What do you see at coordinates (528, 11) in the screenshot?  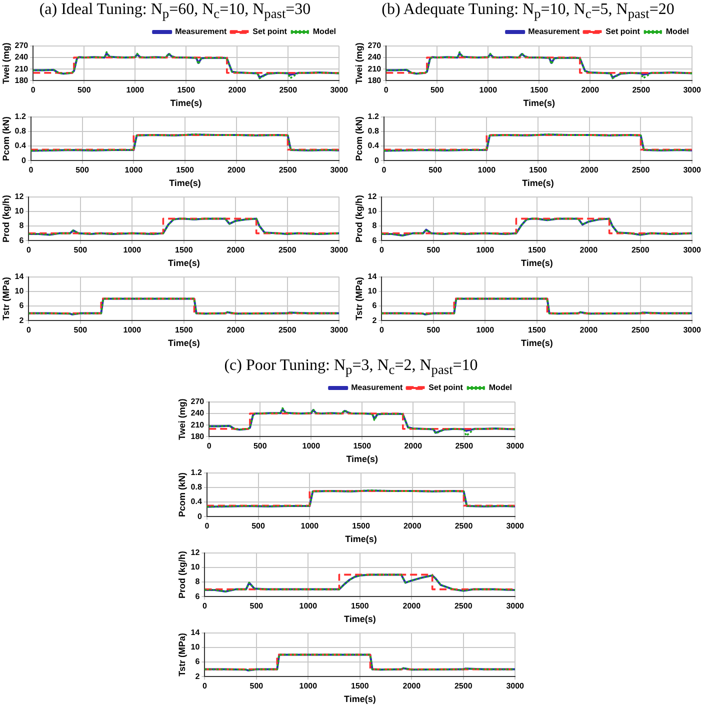 I see `chart-title: (b) Adequate Tuning: N$_{p}$=10, N$_{c}$=5, N$_{past}$=20` at bounding box center [528, 11].